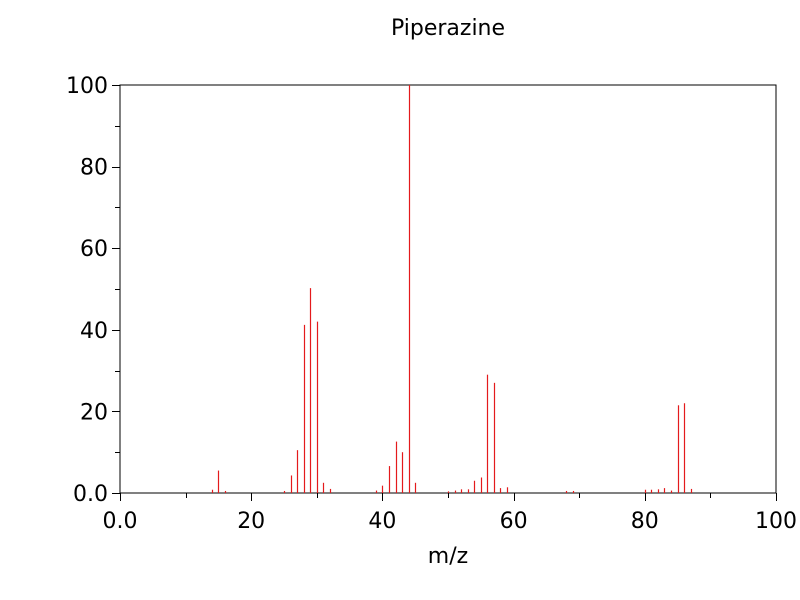  What do you see at coordinates (94, 412) in the screenshot?
I see `y-tick-label: 20` at bounding box center [94, 412].